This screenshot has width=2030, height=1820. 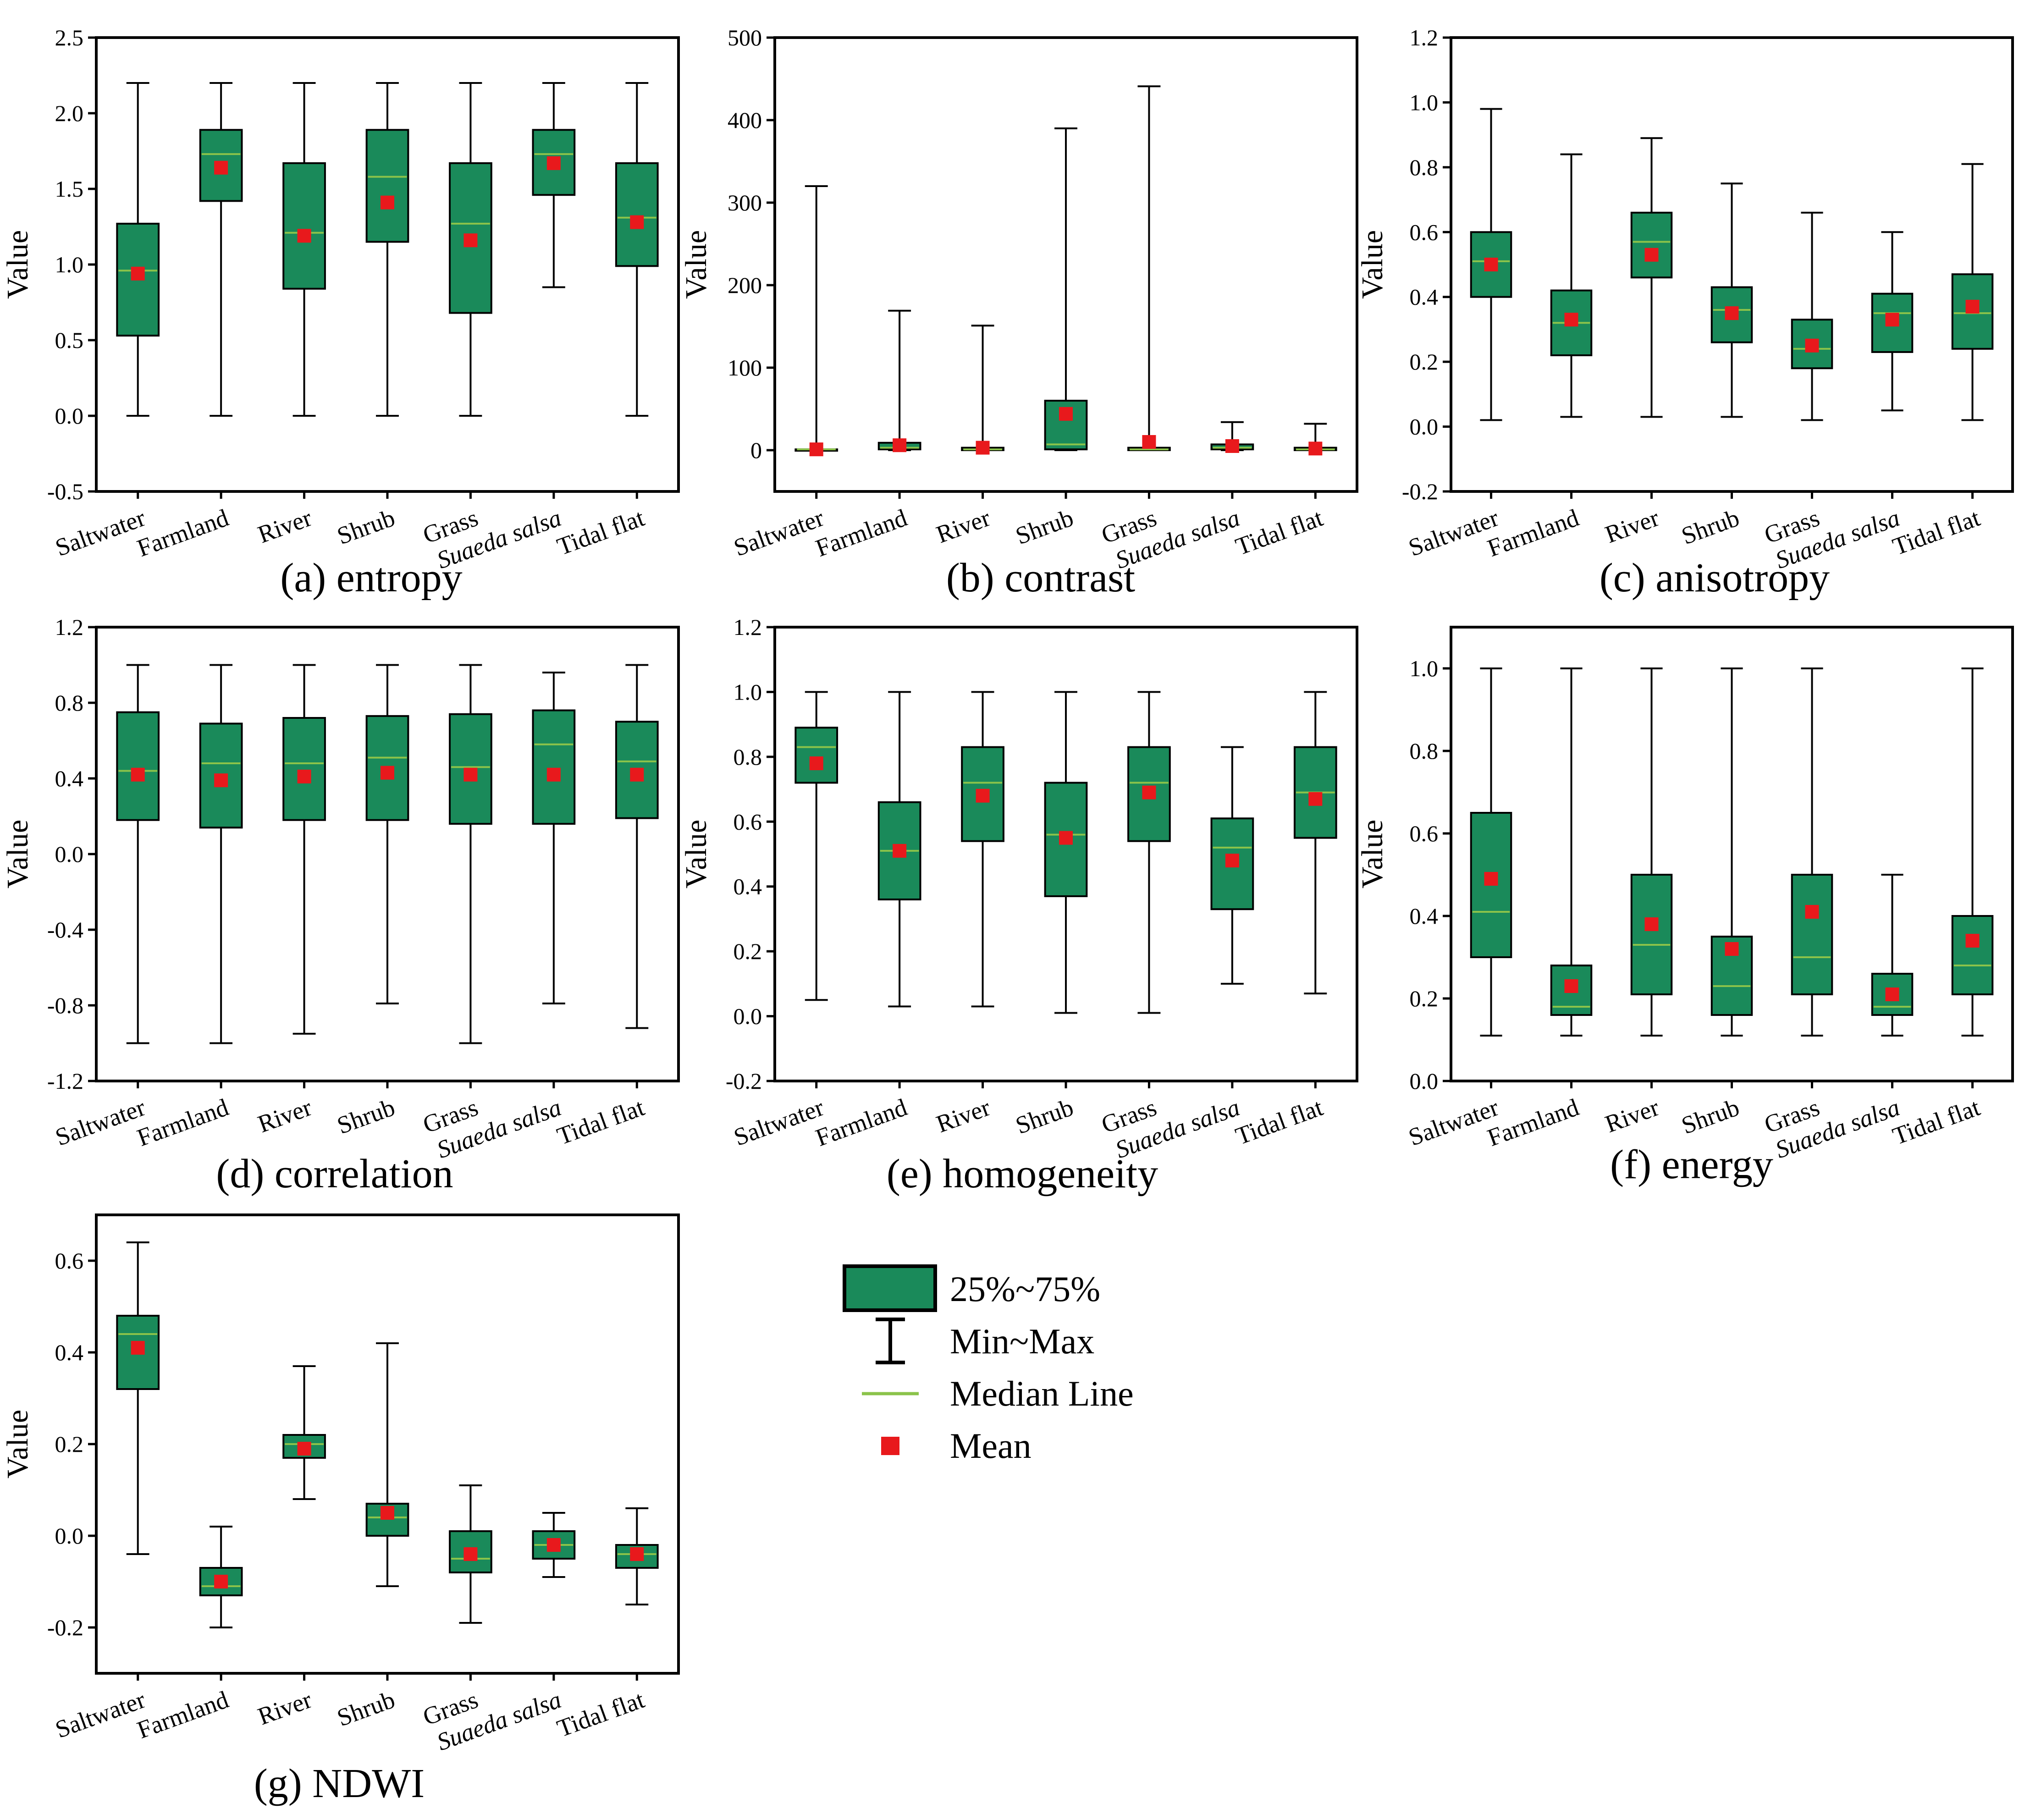 I want to click on panel-caption: (a) entropy, so click(x=371, y=578).